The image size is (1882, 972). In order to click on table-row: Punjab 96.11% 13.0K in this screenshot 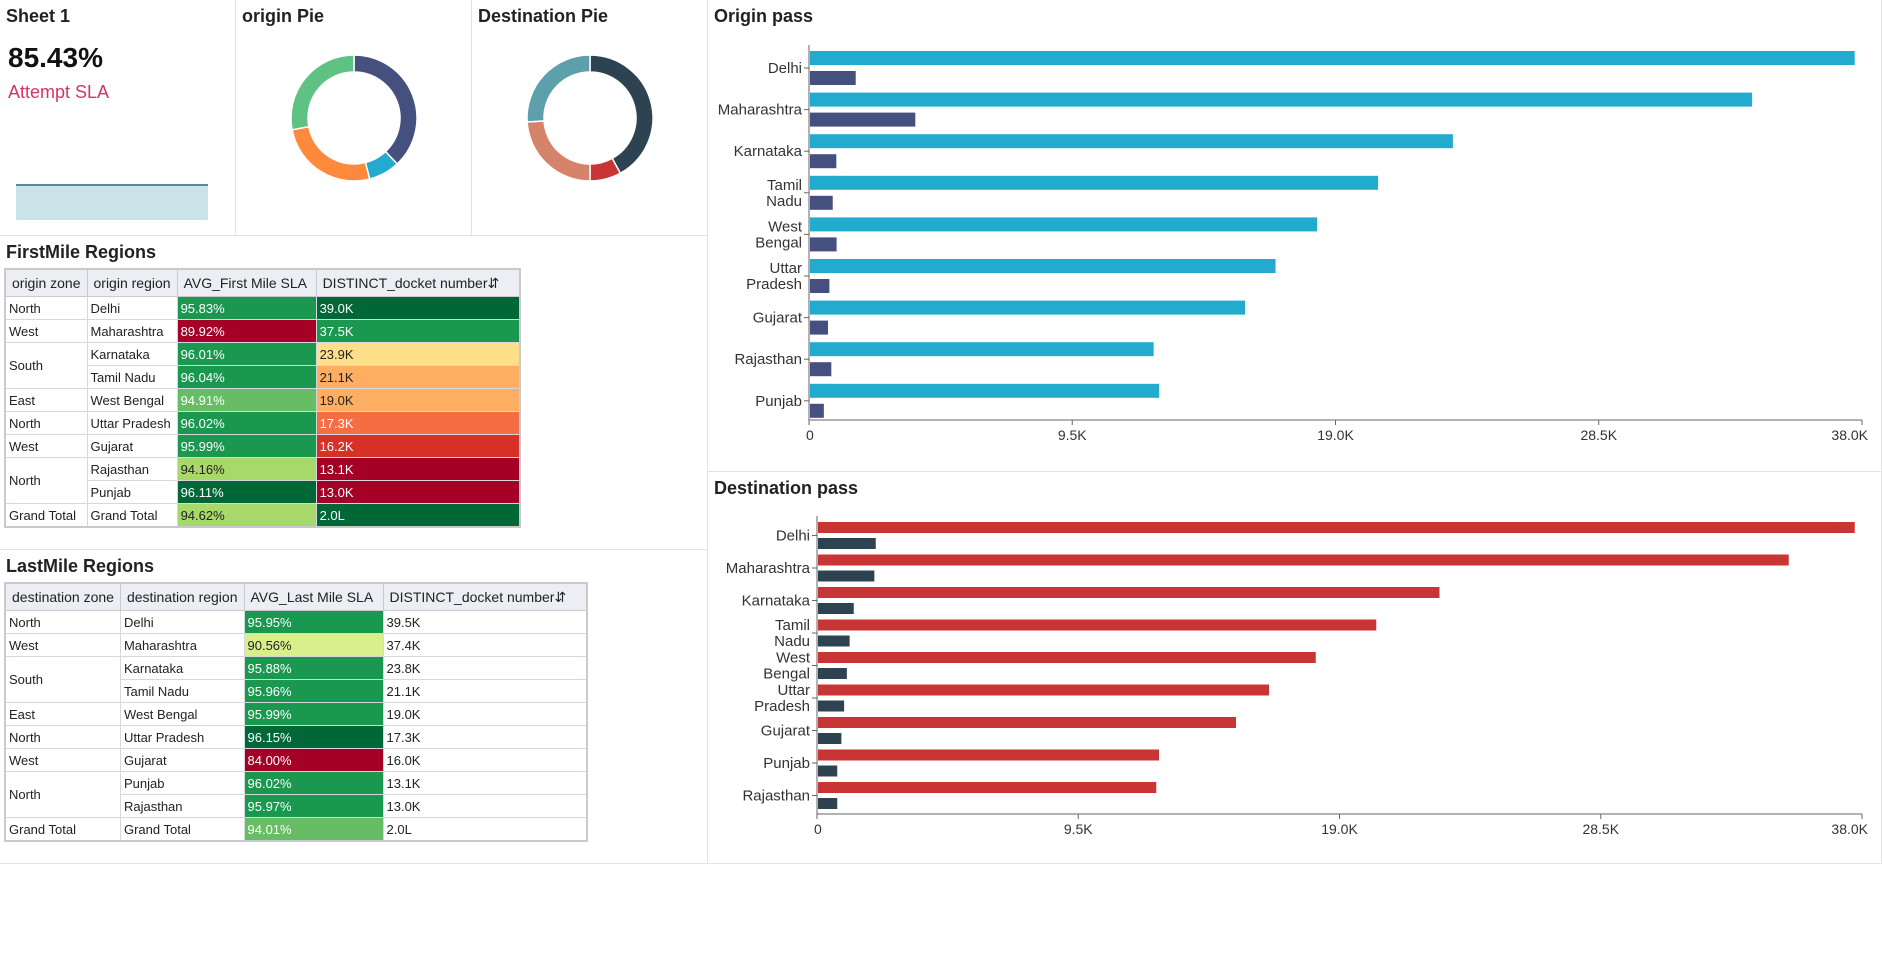, I will do `click(263, 492)`.